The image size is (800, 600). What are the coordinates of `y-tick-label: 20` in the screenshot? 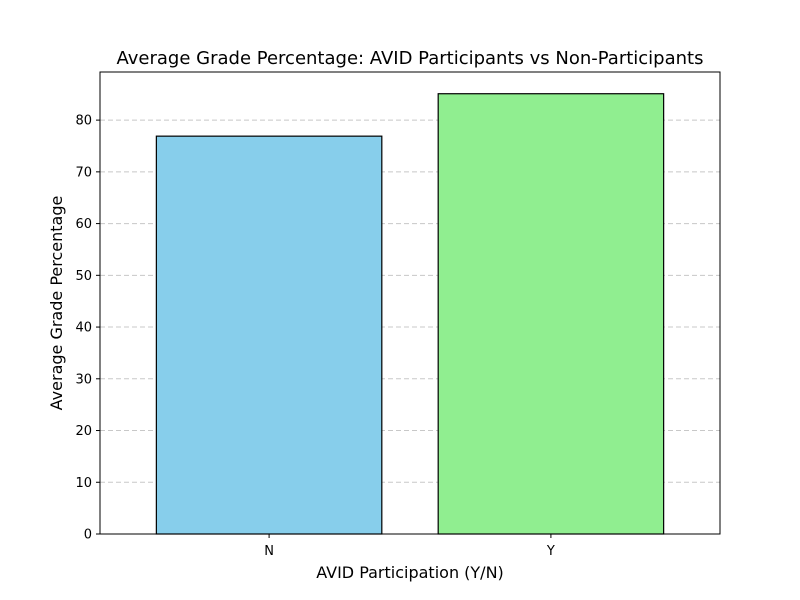 It's located at (83, 431).